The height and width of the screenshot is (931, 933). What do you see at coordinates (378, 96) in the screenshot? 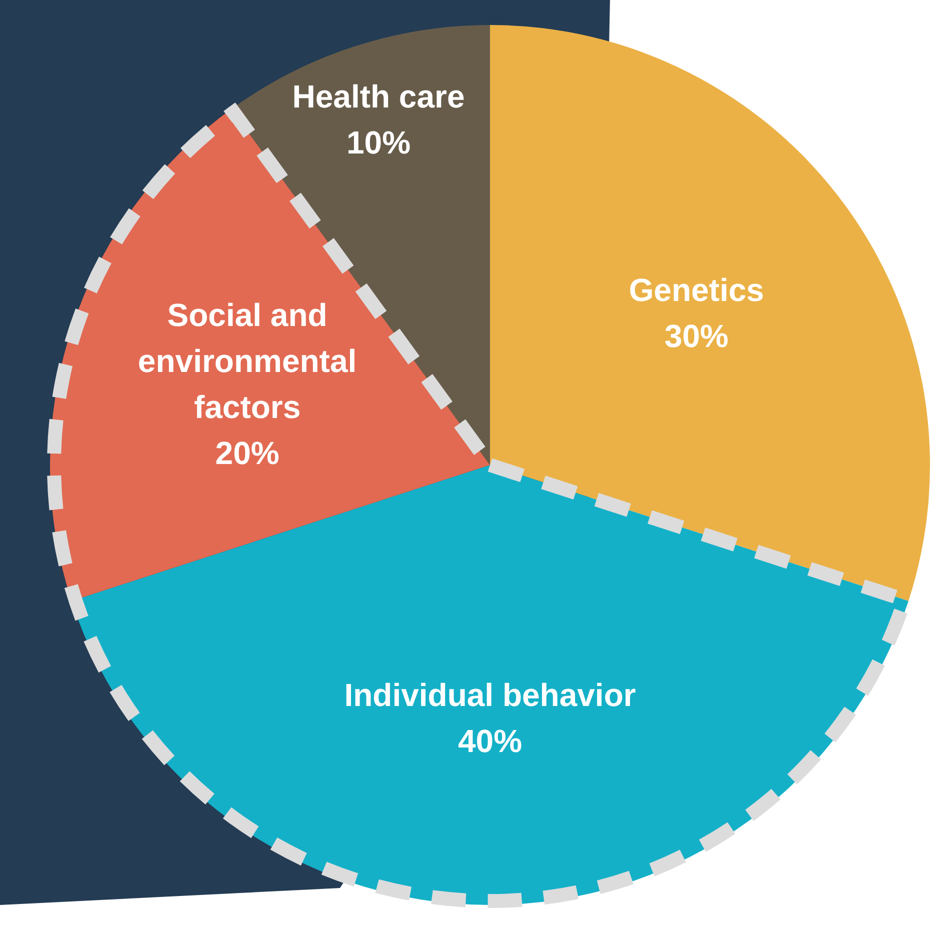
I see `slice-label: Health care` at bounding box center [378, 96].